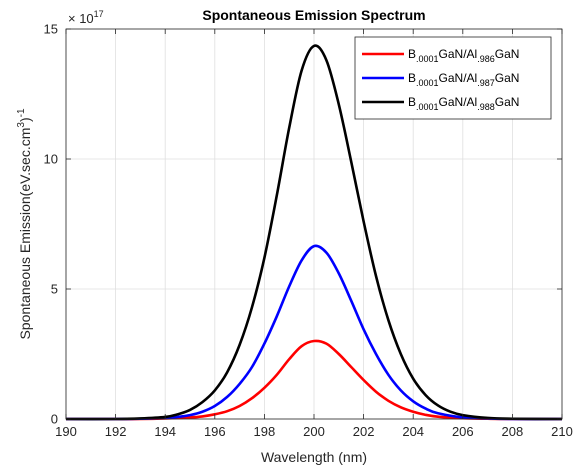  I want to click on legend-entry-text: .986, so click(486, 59).